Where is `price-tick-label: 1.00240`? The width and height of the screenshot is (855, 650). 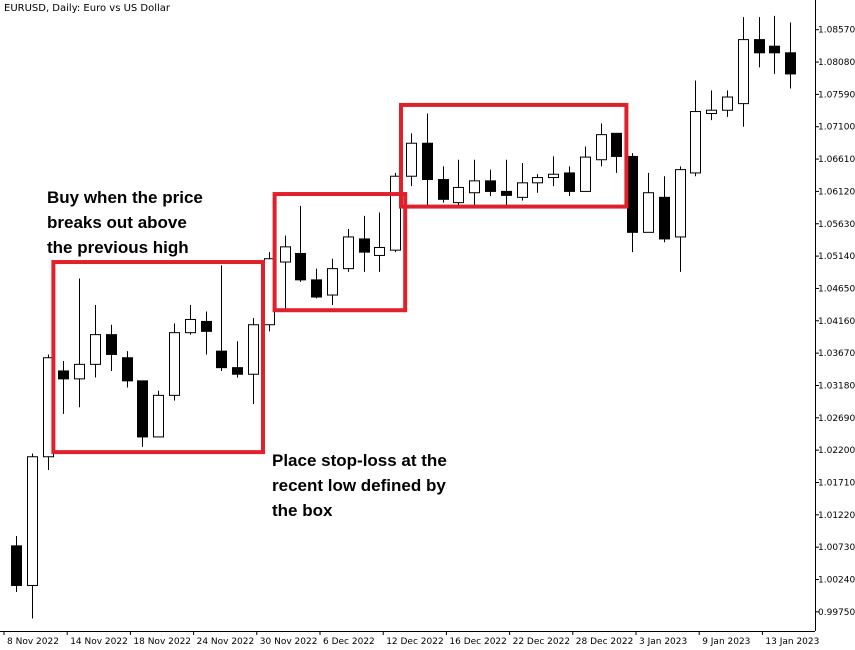
price-tick-label: 1.00240 is located at coordinates (836, 581).